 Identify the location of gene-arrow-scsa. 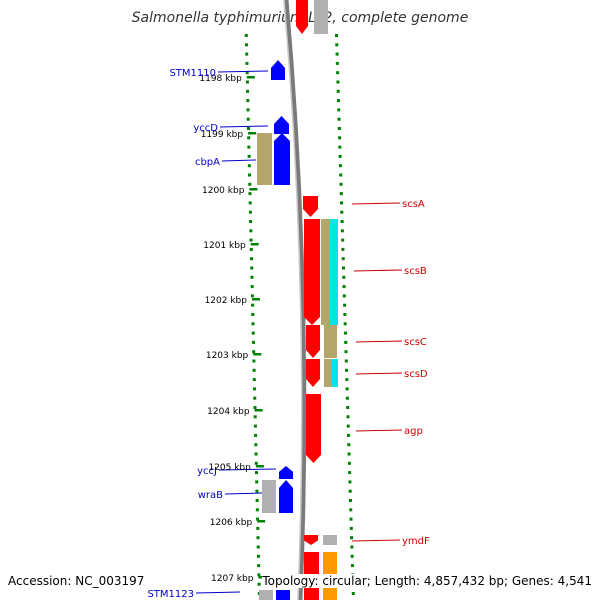
(310, 206).